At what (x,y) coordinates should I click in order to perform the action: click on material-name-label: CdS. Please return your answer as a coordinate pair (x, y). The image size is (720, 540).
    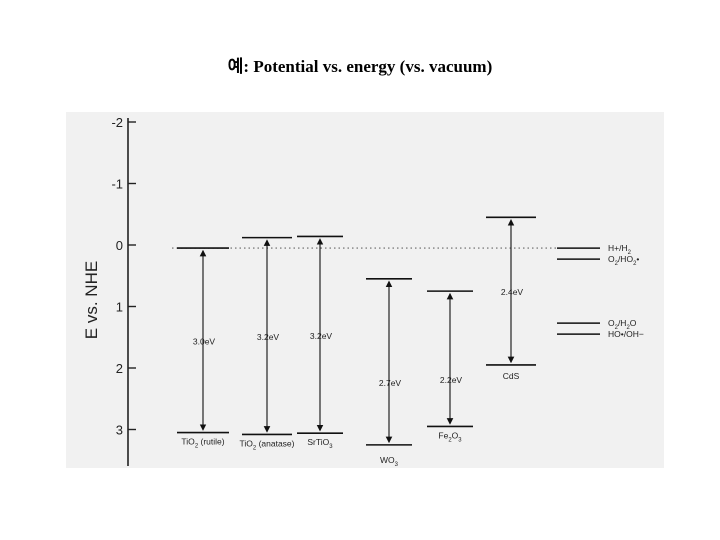
    Looking at the image, I should click on (511, 376).